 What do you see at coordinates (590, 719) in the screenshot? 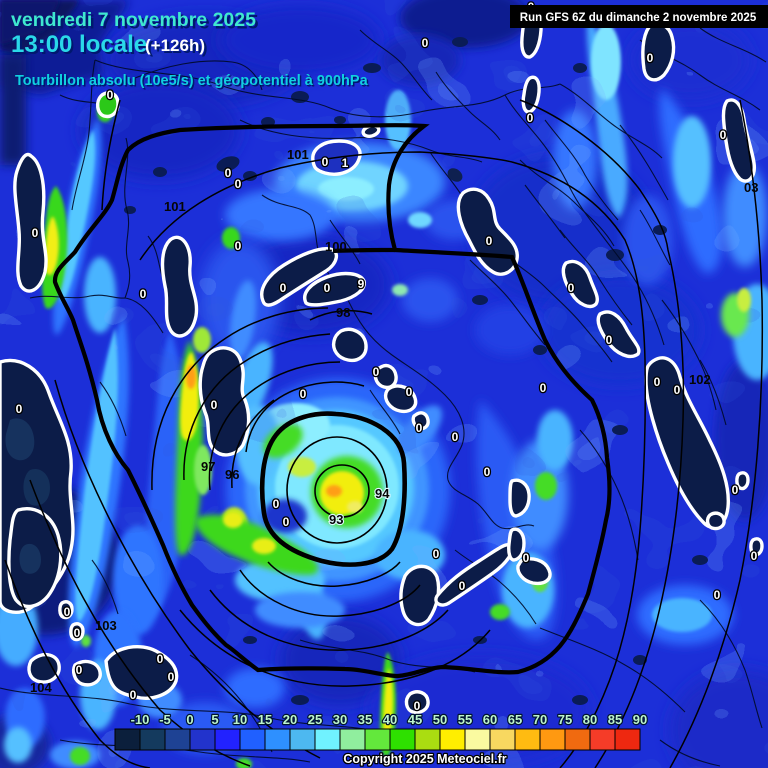
I see `svg-text: 80` at bounding box center [590, 719].